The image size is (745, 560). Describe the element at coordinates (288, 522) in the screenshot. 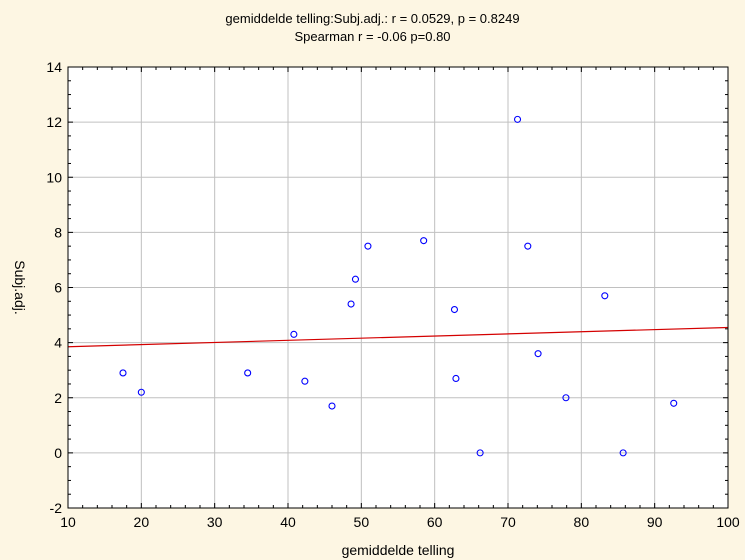

I see `x-tick-label: 40` at that location.